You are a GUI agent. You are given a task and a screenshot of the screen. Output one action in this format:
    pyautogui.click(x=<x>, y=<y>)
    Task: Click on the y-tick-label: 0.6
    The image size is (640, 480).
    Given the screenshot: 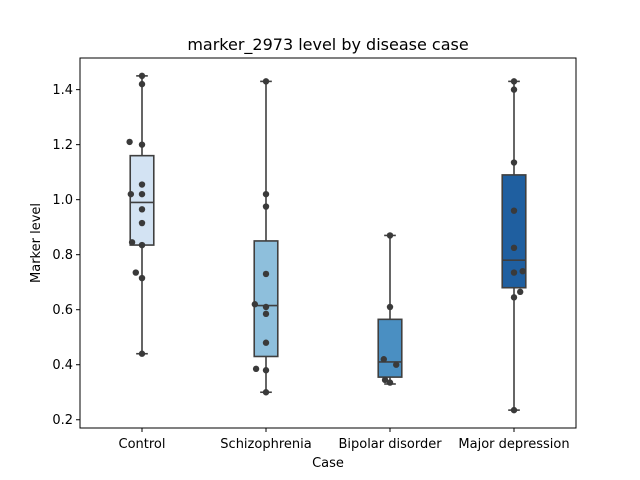 What is the action you would take?
    pyautogui.click(x=62, y=310)
    